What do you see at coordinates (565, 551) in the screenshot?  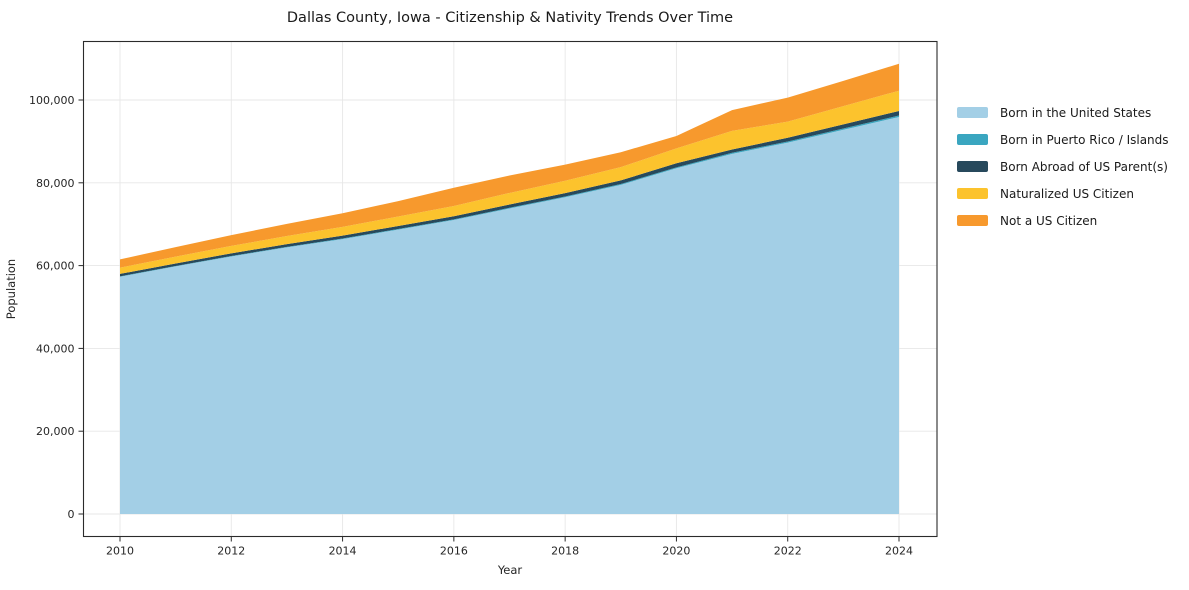 I see `x-tick-label: 2018` at bounding box center [565, 551].